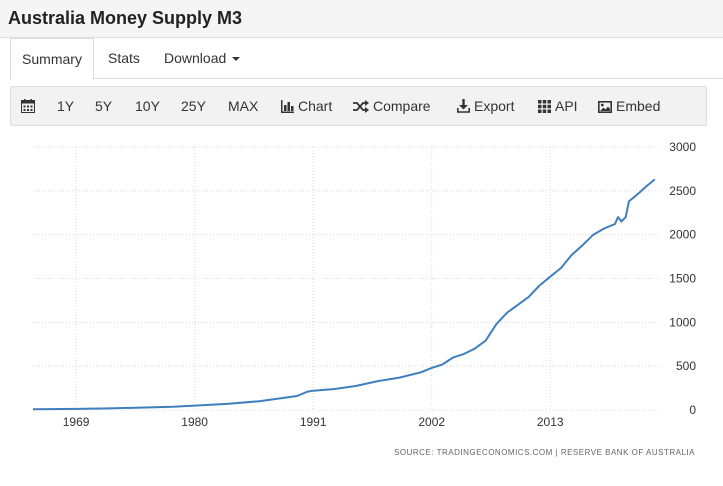 Image resolution: width=723 pixels, height=486 pixels. What do you see at coordinates (76, 422) in the screenshot?
I see `x-tick-label: 1969` at bounding box center [76, 422].